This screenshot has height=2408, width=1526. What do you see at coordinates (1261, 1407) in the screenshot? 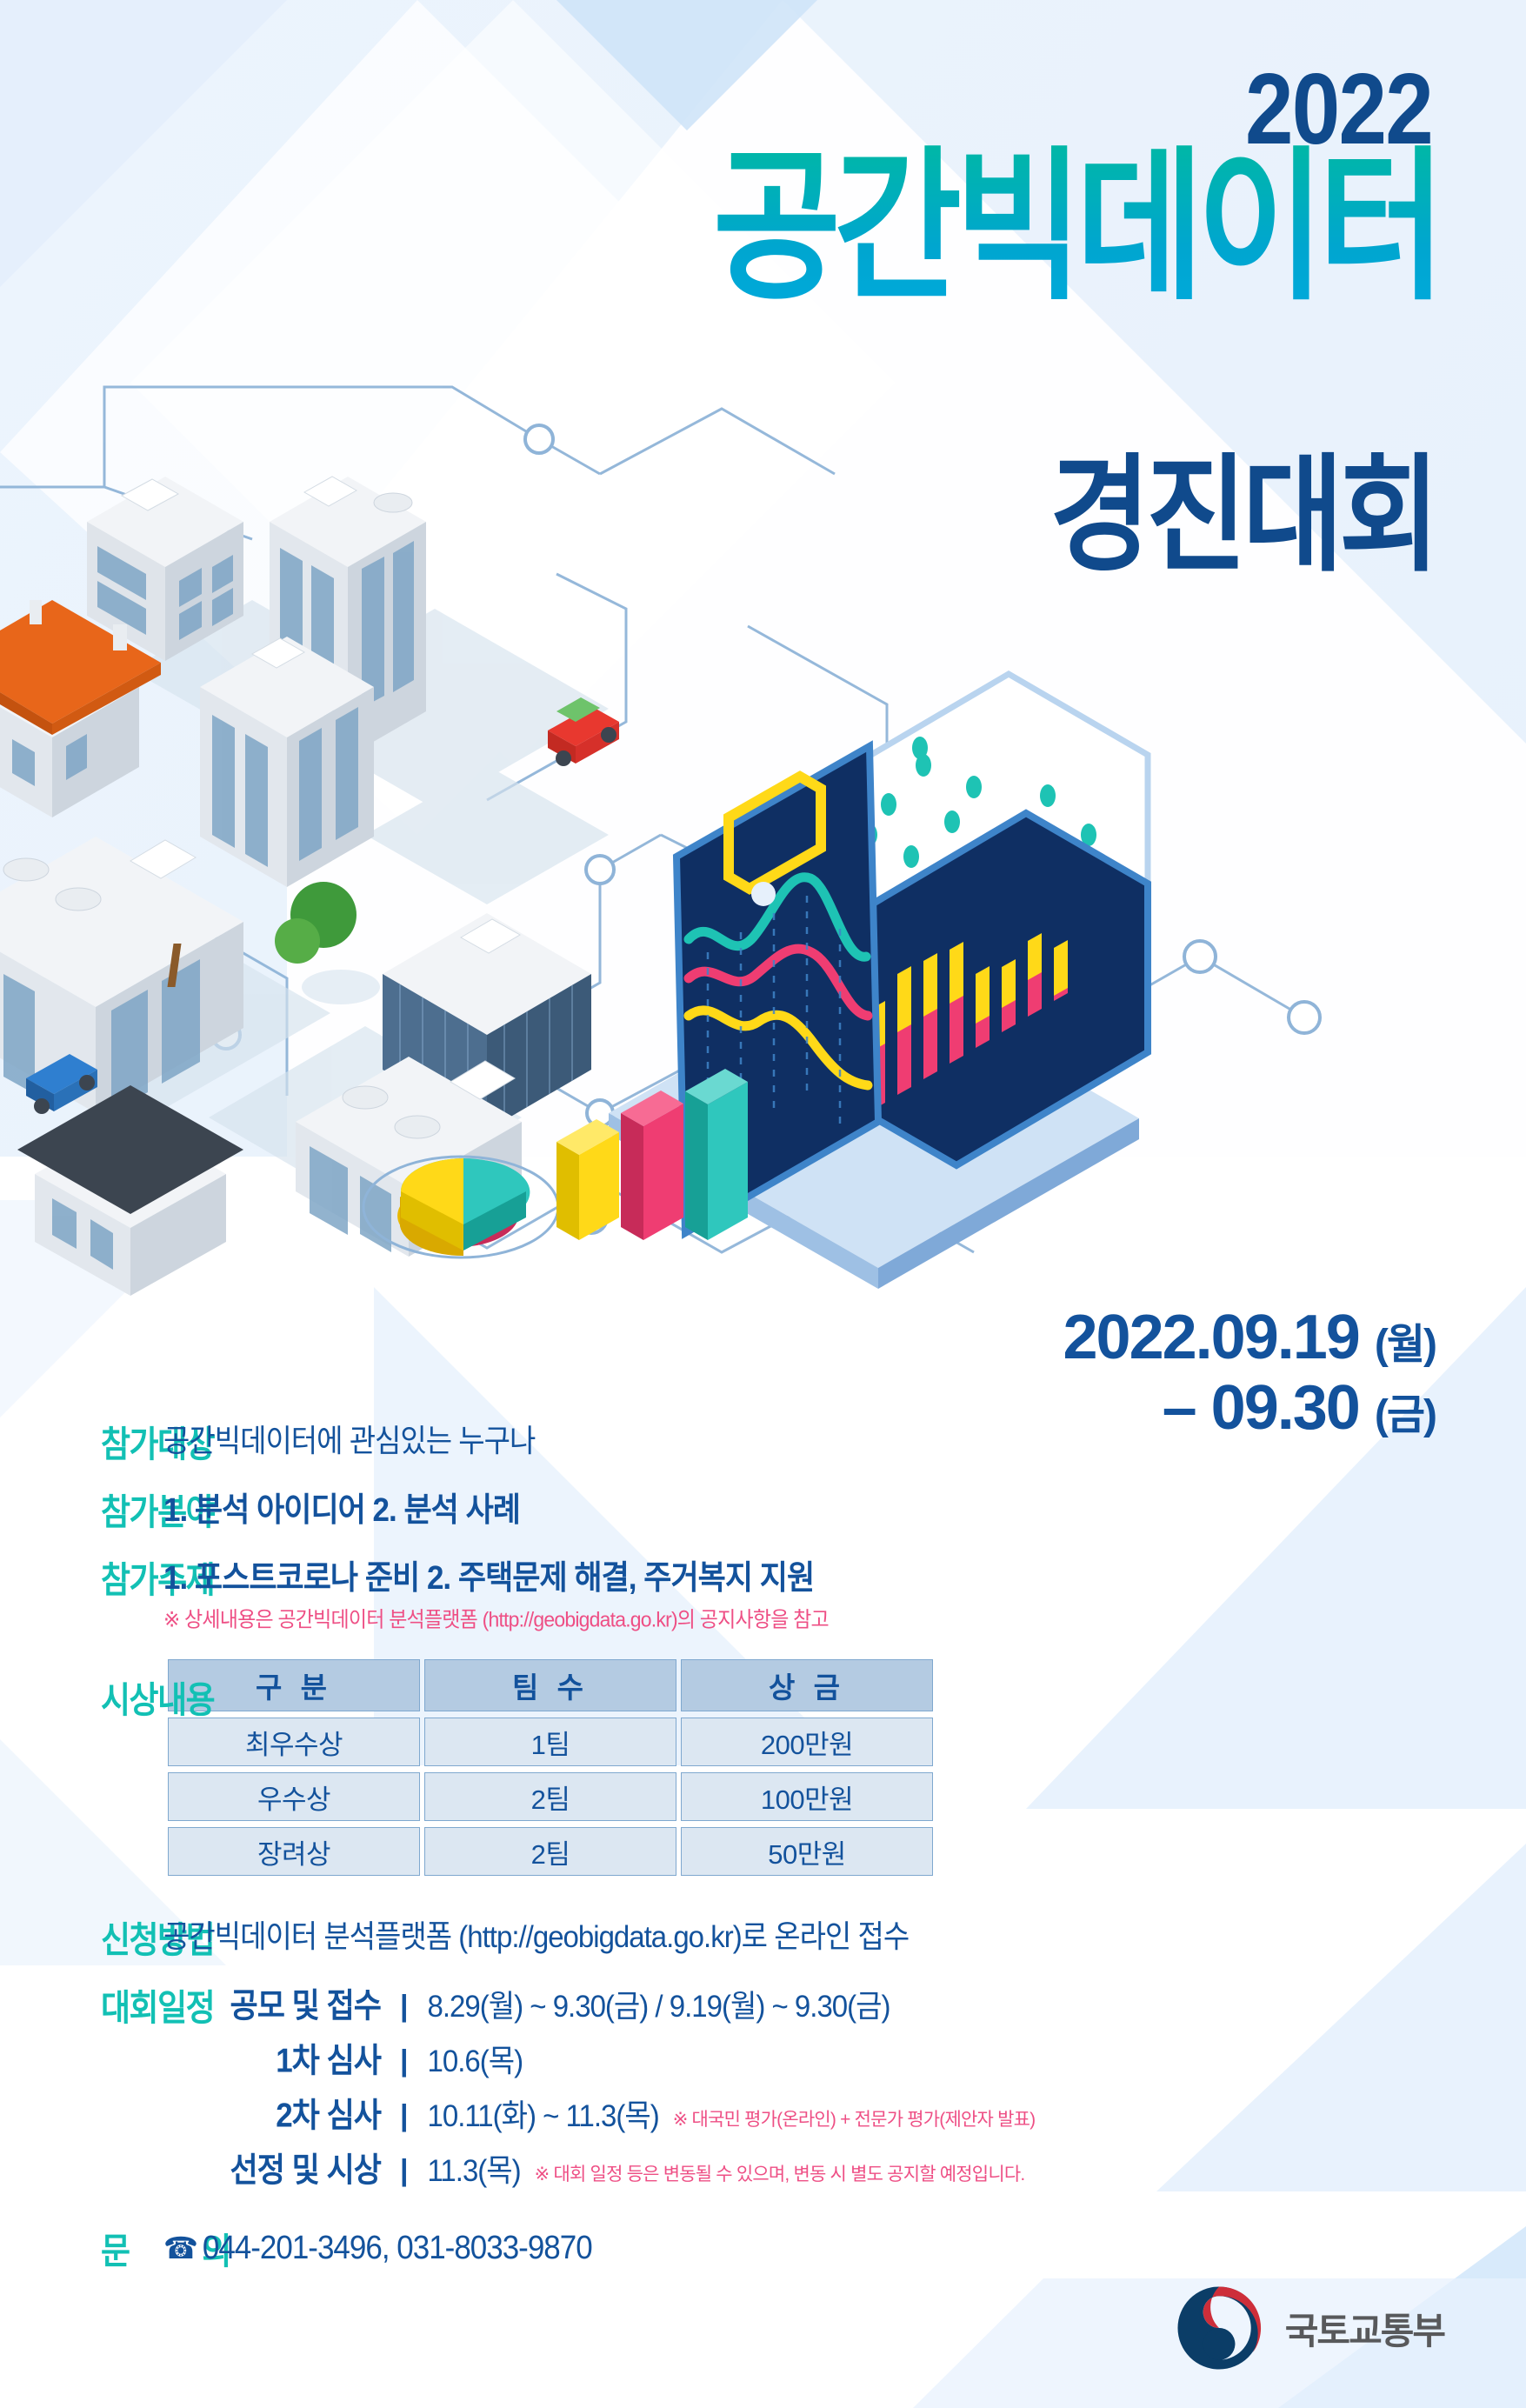
I see `event-date-end: – 09.30` at bounding box center [1261, 1407].